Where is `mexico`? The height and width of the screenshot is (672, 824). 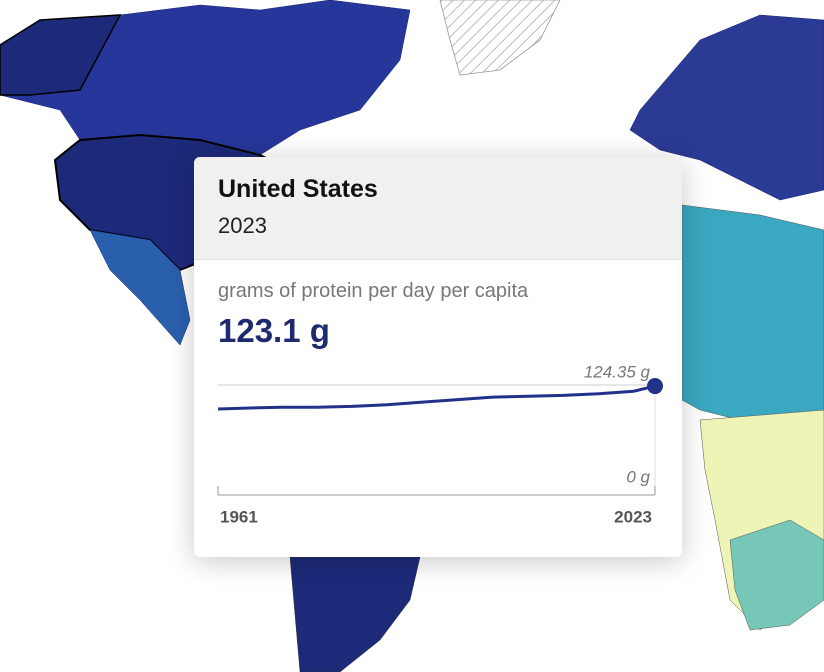 mexico is located at coordinates (140, 287).